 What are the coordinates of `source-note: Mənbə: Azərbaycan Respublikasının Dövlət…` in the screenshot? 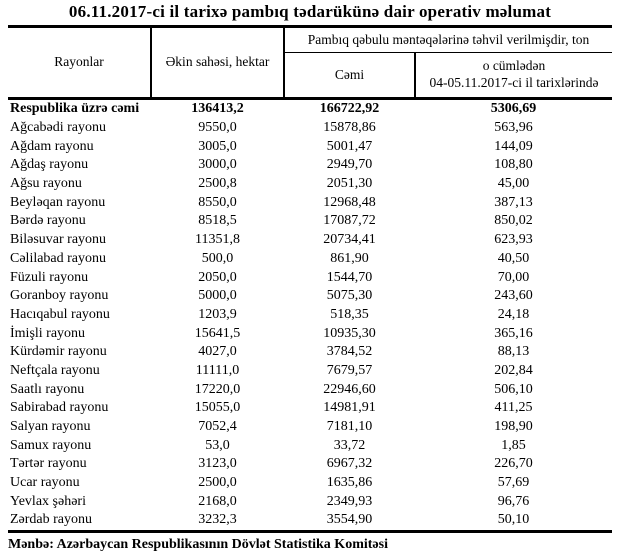 It's located at (198, 543).